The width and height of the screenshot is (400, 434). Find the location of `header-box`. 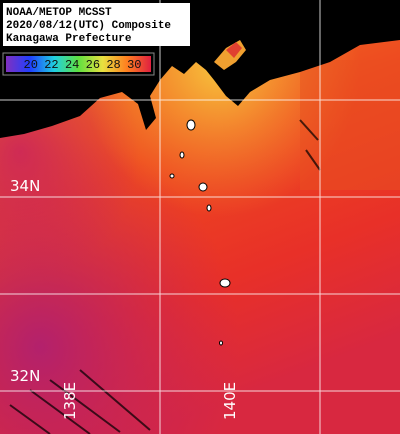

header-box is located at coordinates (96, 24).